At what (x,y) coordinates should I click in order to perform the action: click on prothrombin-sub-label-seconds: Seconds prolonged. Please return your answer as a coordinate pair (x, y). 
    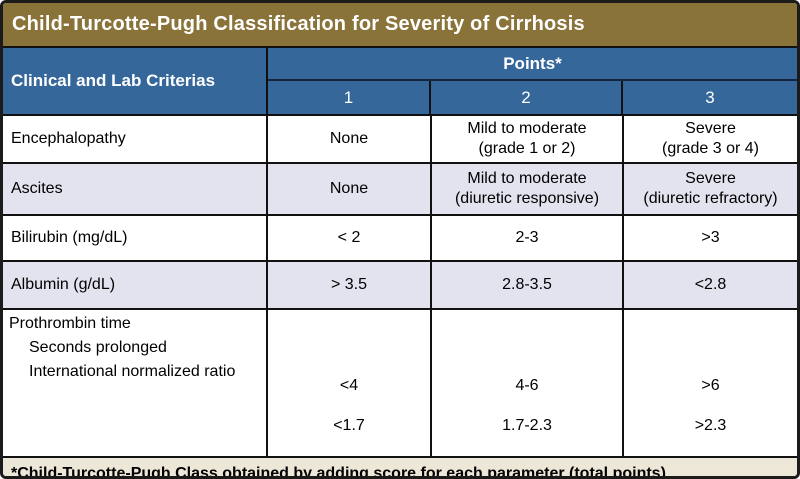
    Looking at the image, I should click on (98, 347).